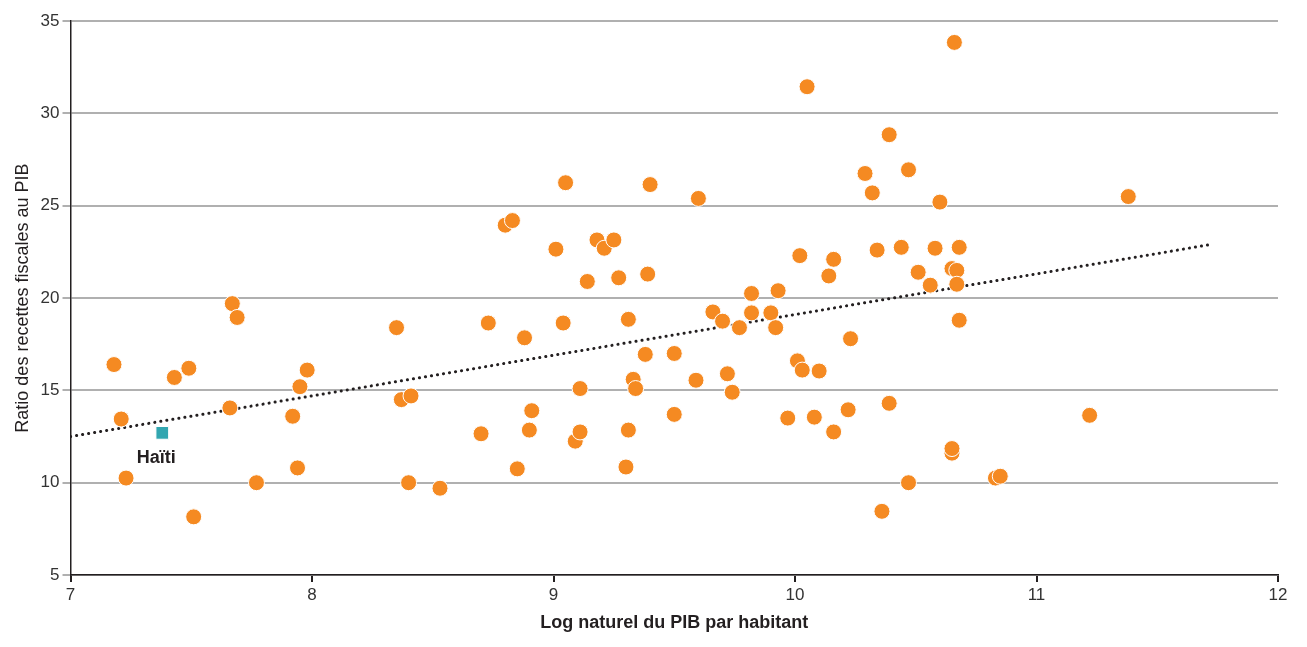 The image size is (1307, 647). Describe the element at coordinates (21, 298) in the screenshot. I see `y-axis-title: Ratio des recettes fiscales au PIB` at that location.